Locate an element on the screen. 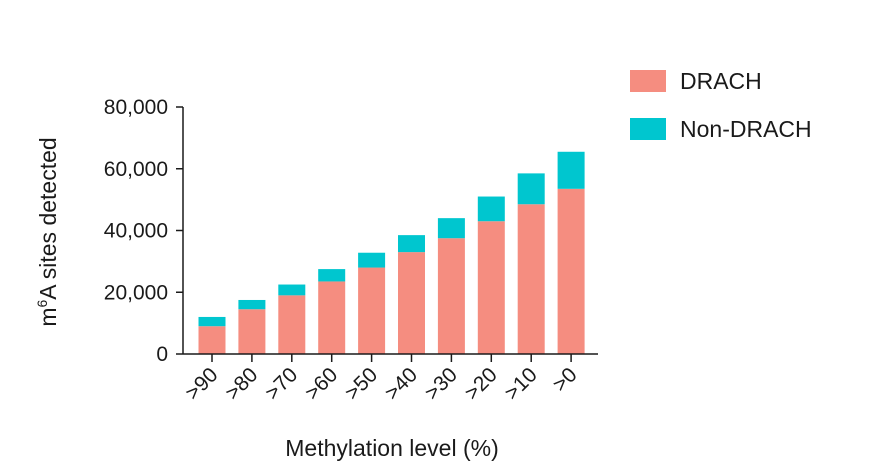 This screenshot has height=471, width=883. legend-label: Non-DRACH is located at coordinates (746, 129).